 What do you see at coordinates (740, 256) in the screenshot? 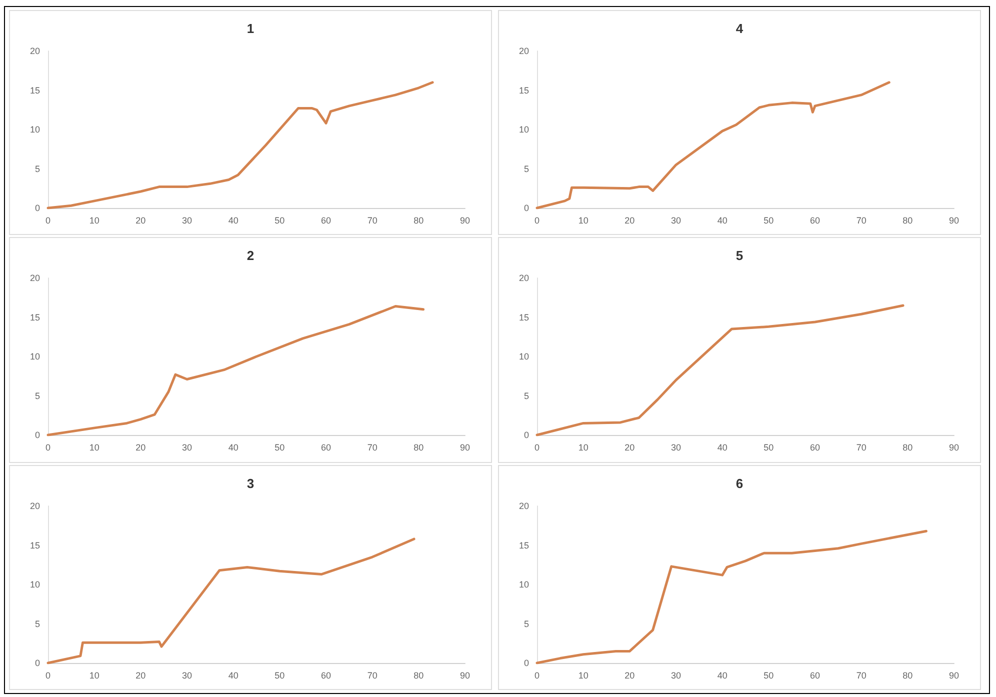
I see `chart-title: 5` at bounding box center [740, 256].